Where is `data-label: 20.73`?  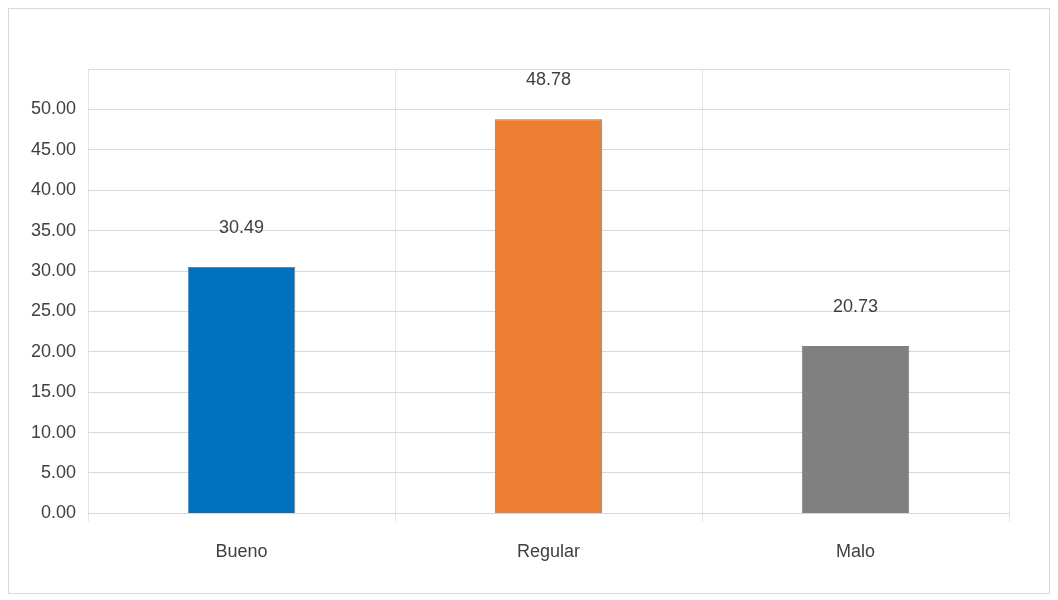
data-label: 20.73 is located at coordinates (855, 305).